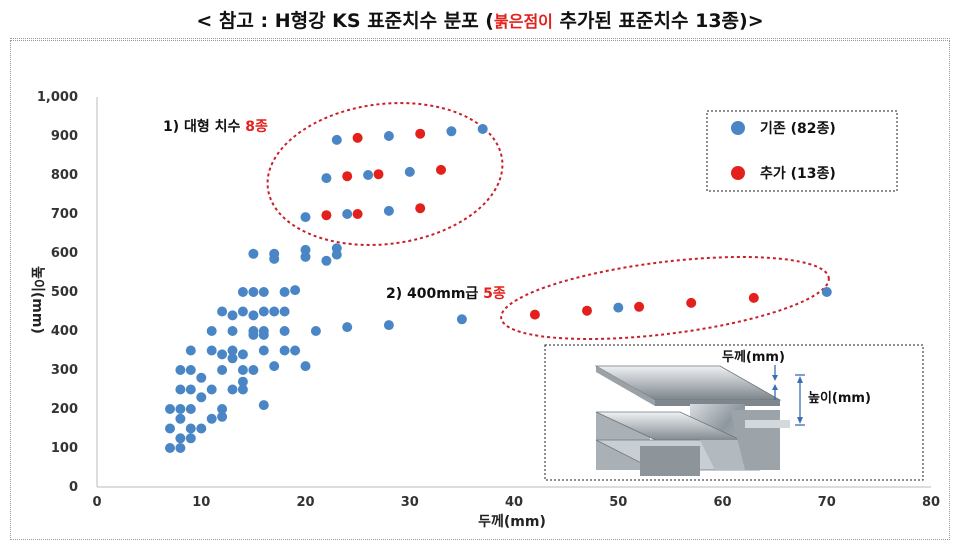  I want to click on x-tick-label: 70, so click(827, 502).